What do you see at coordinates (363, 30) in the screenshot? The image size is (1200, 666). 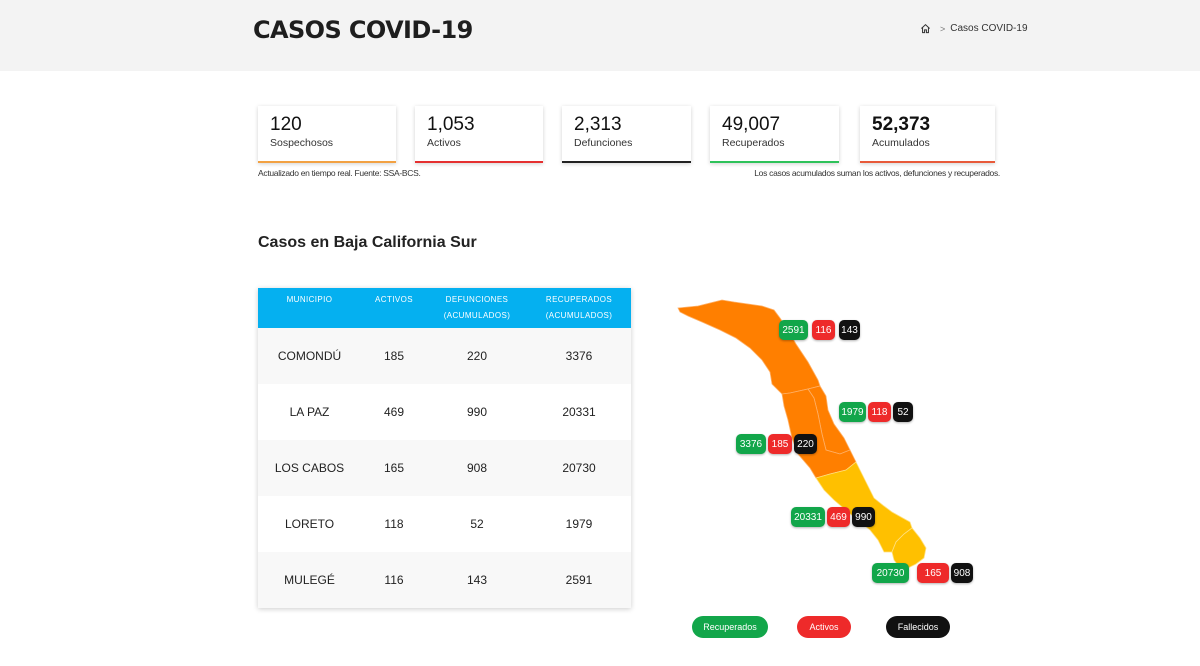 I see `page-title: CASOS COVID-19` at bounding box center [363, 30].